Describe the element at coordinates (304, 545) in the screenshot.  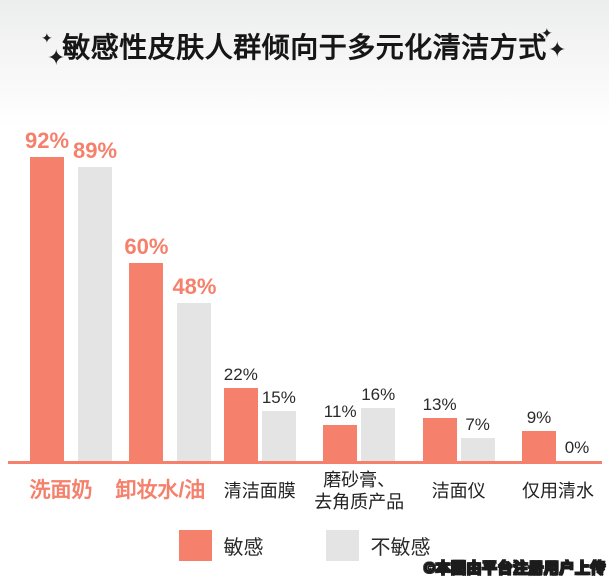
I see `legend: 敏感 不敏感` at that location.